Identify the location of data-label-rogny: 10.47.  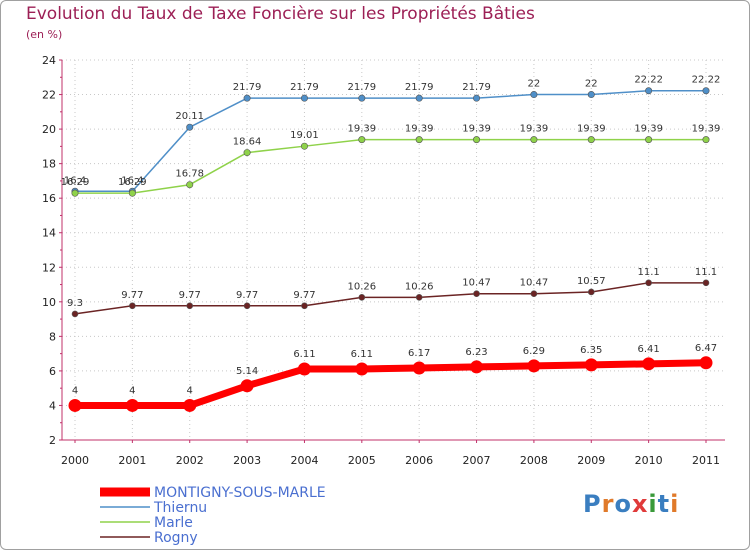
(534, 283).